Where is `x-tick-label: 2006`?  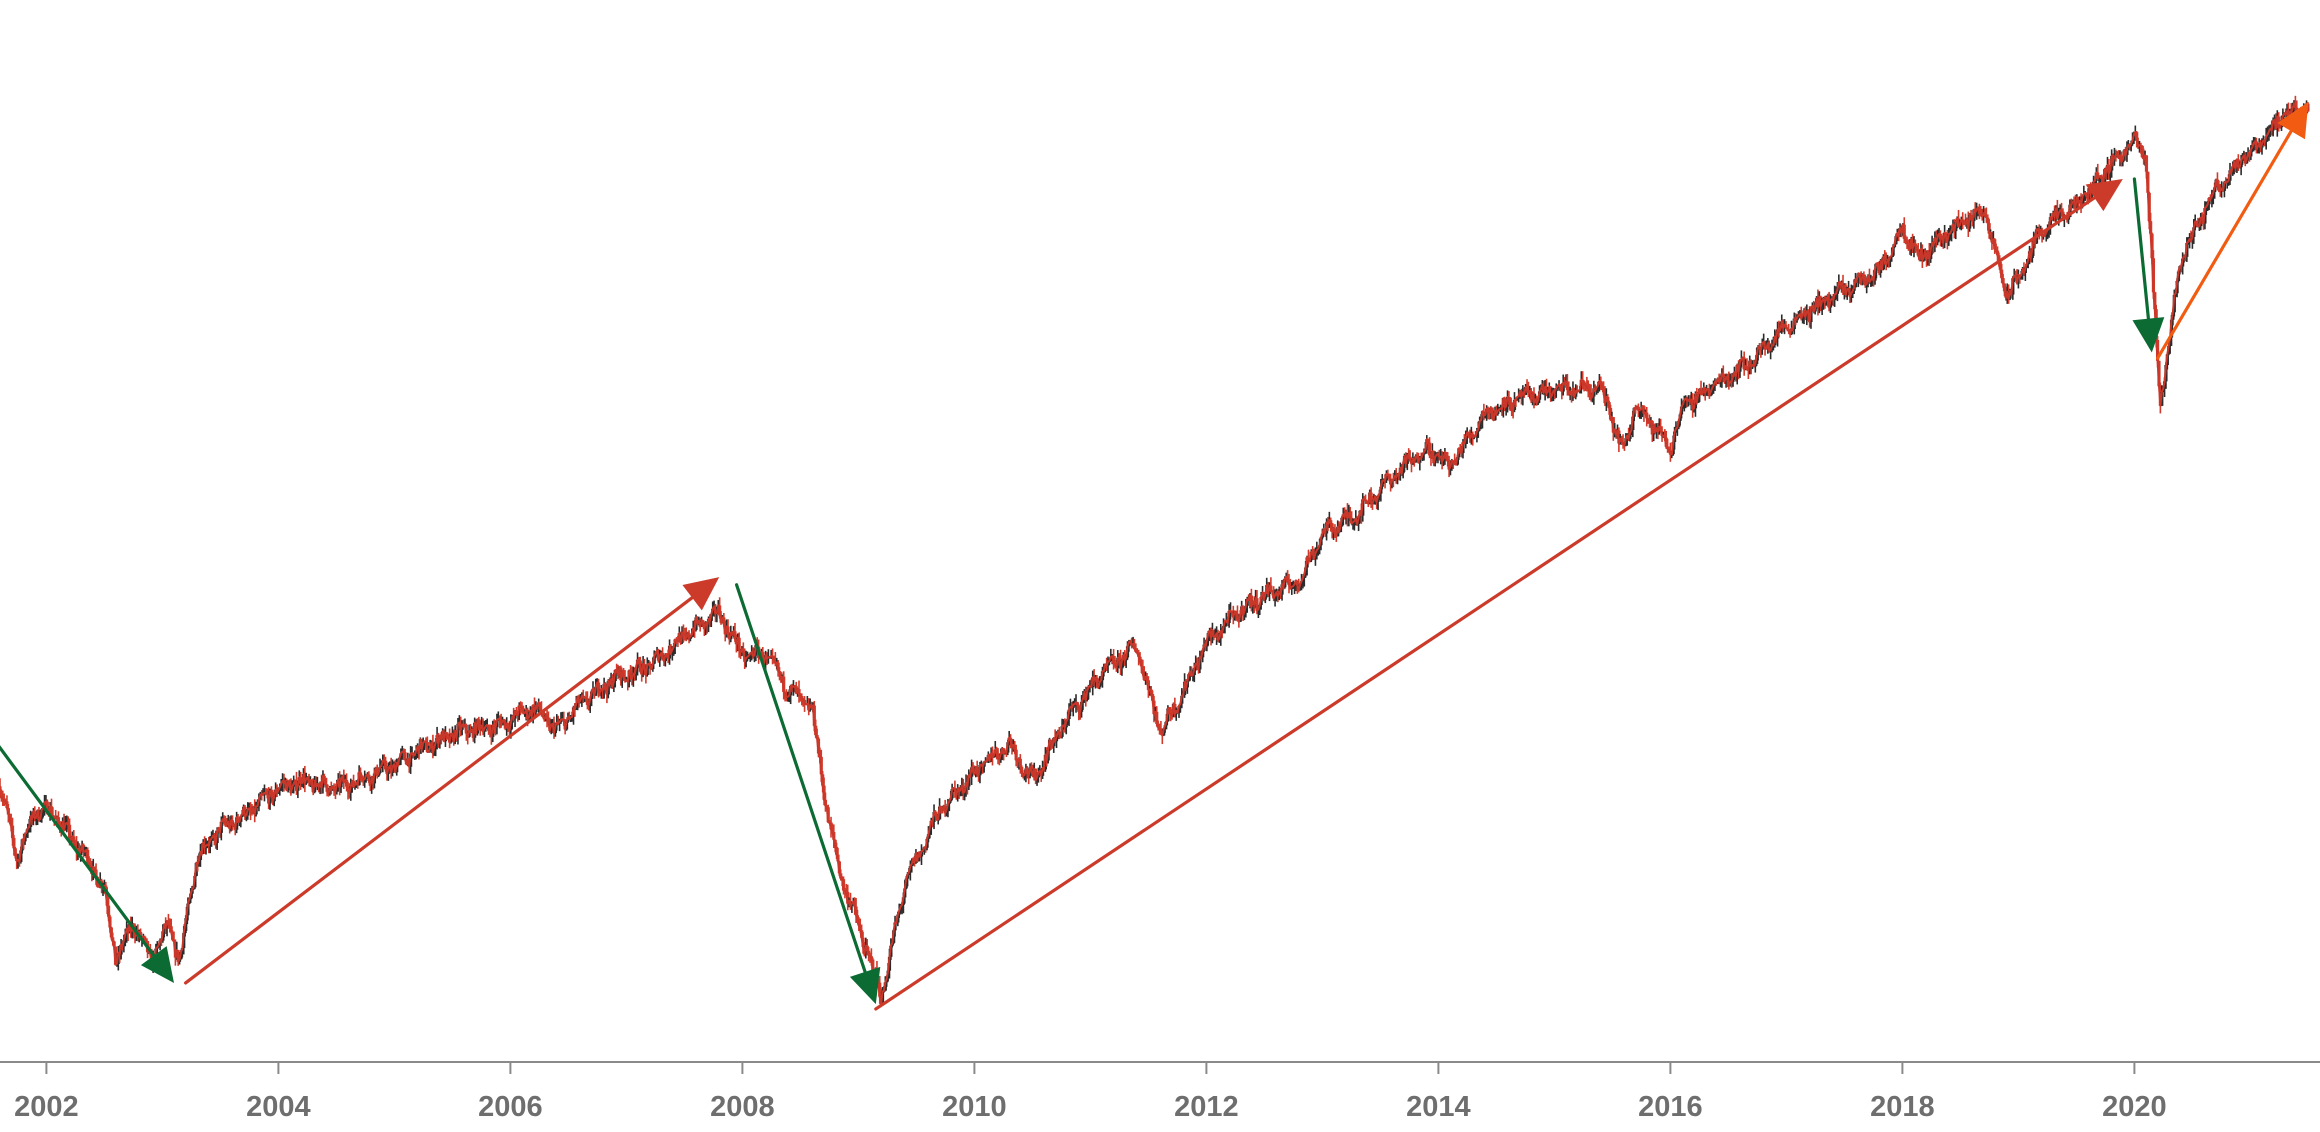 x-tick-label: 2006 is located at coordinates (510, 1107).